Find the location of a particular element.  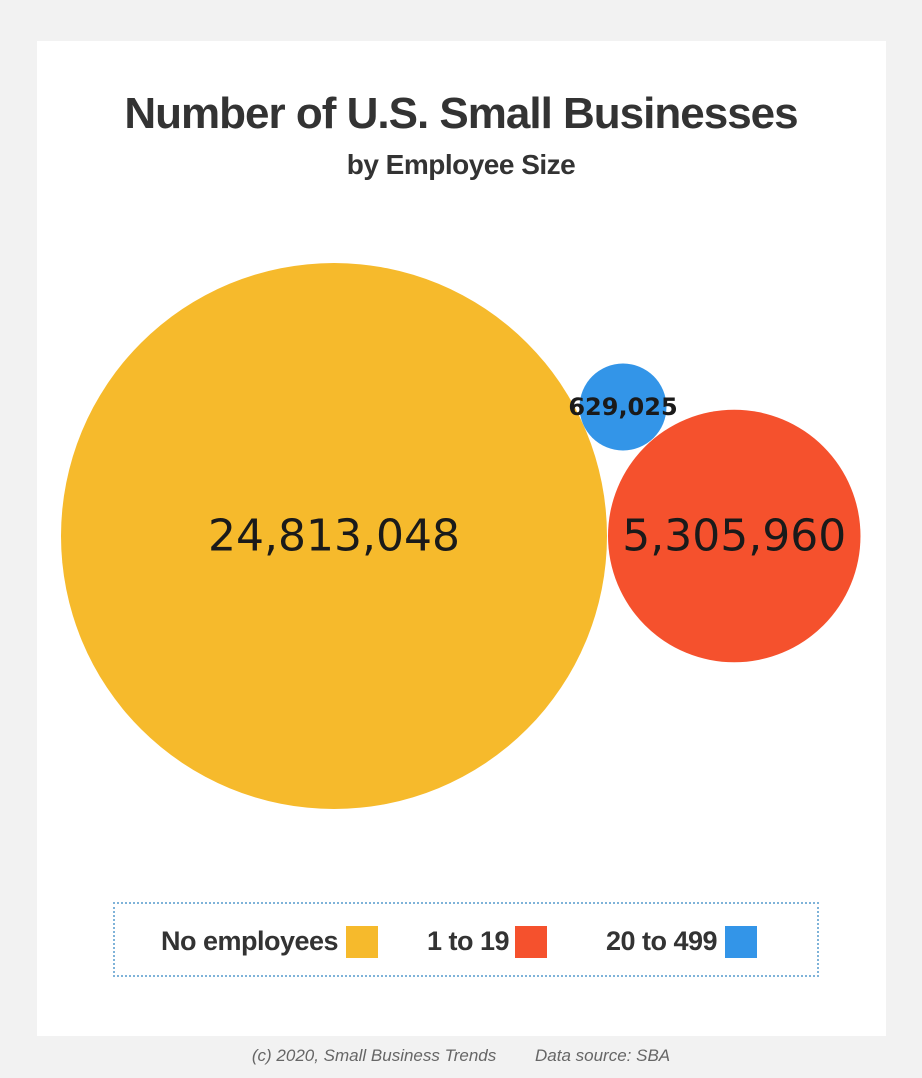

legend-item-20-to-499: 20 to 499 is located at coordinates (682, 941).